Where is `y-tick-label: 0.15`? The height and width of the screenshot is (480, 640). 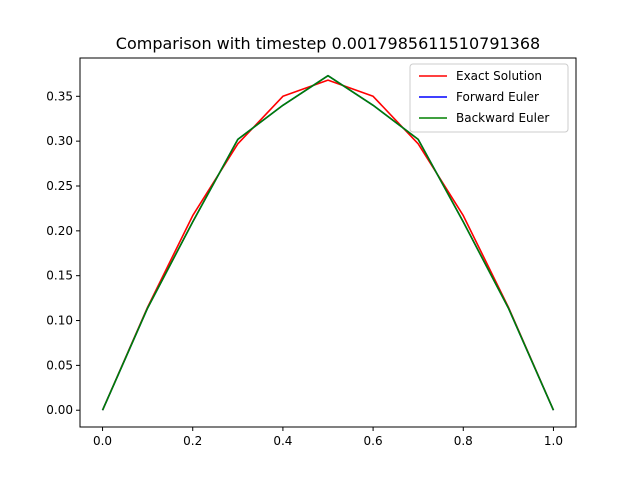
y-tick-label: 0.15 is located at coordinates (59, 276).